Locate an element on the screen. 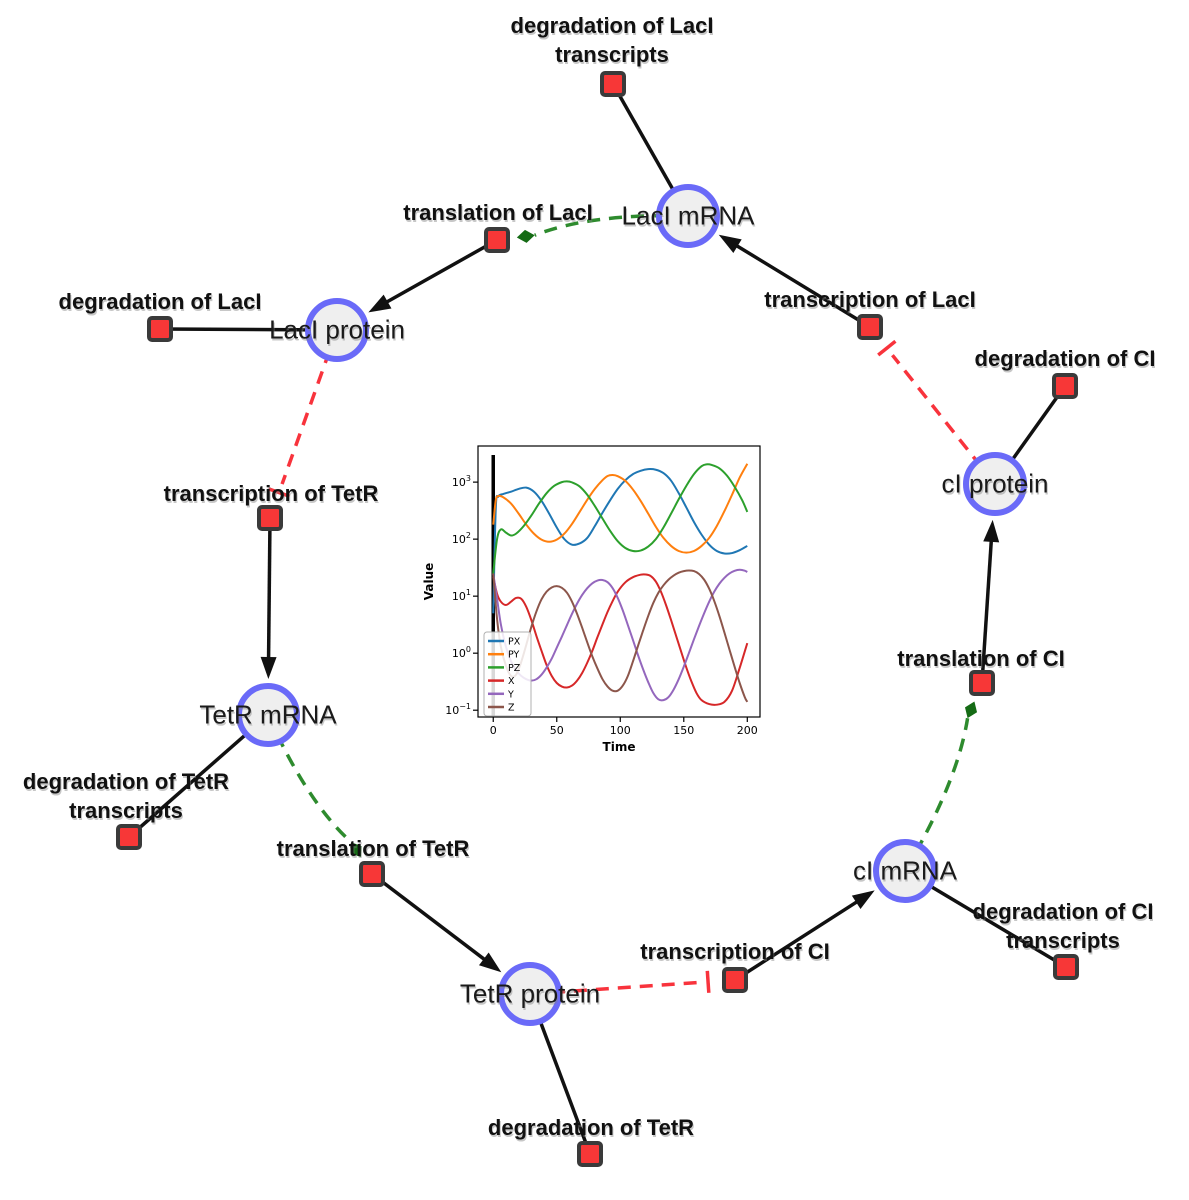 The image size is (1189, 1200). reaction-label-line: translation of LacI is located at coordinates (498, 212).